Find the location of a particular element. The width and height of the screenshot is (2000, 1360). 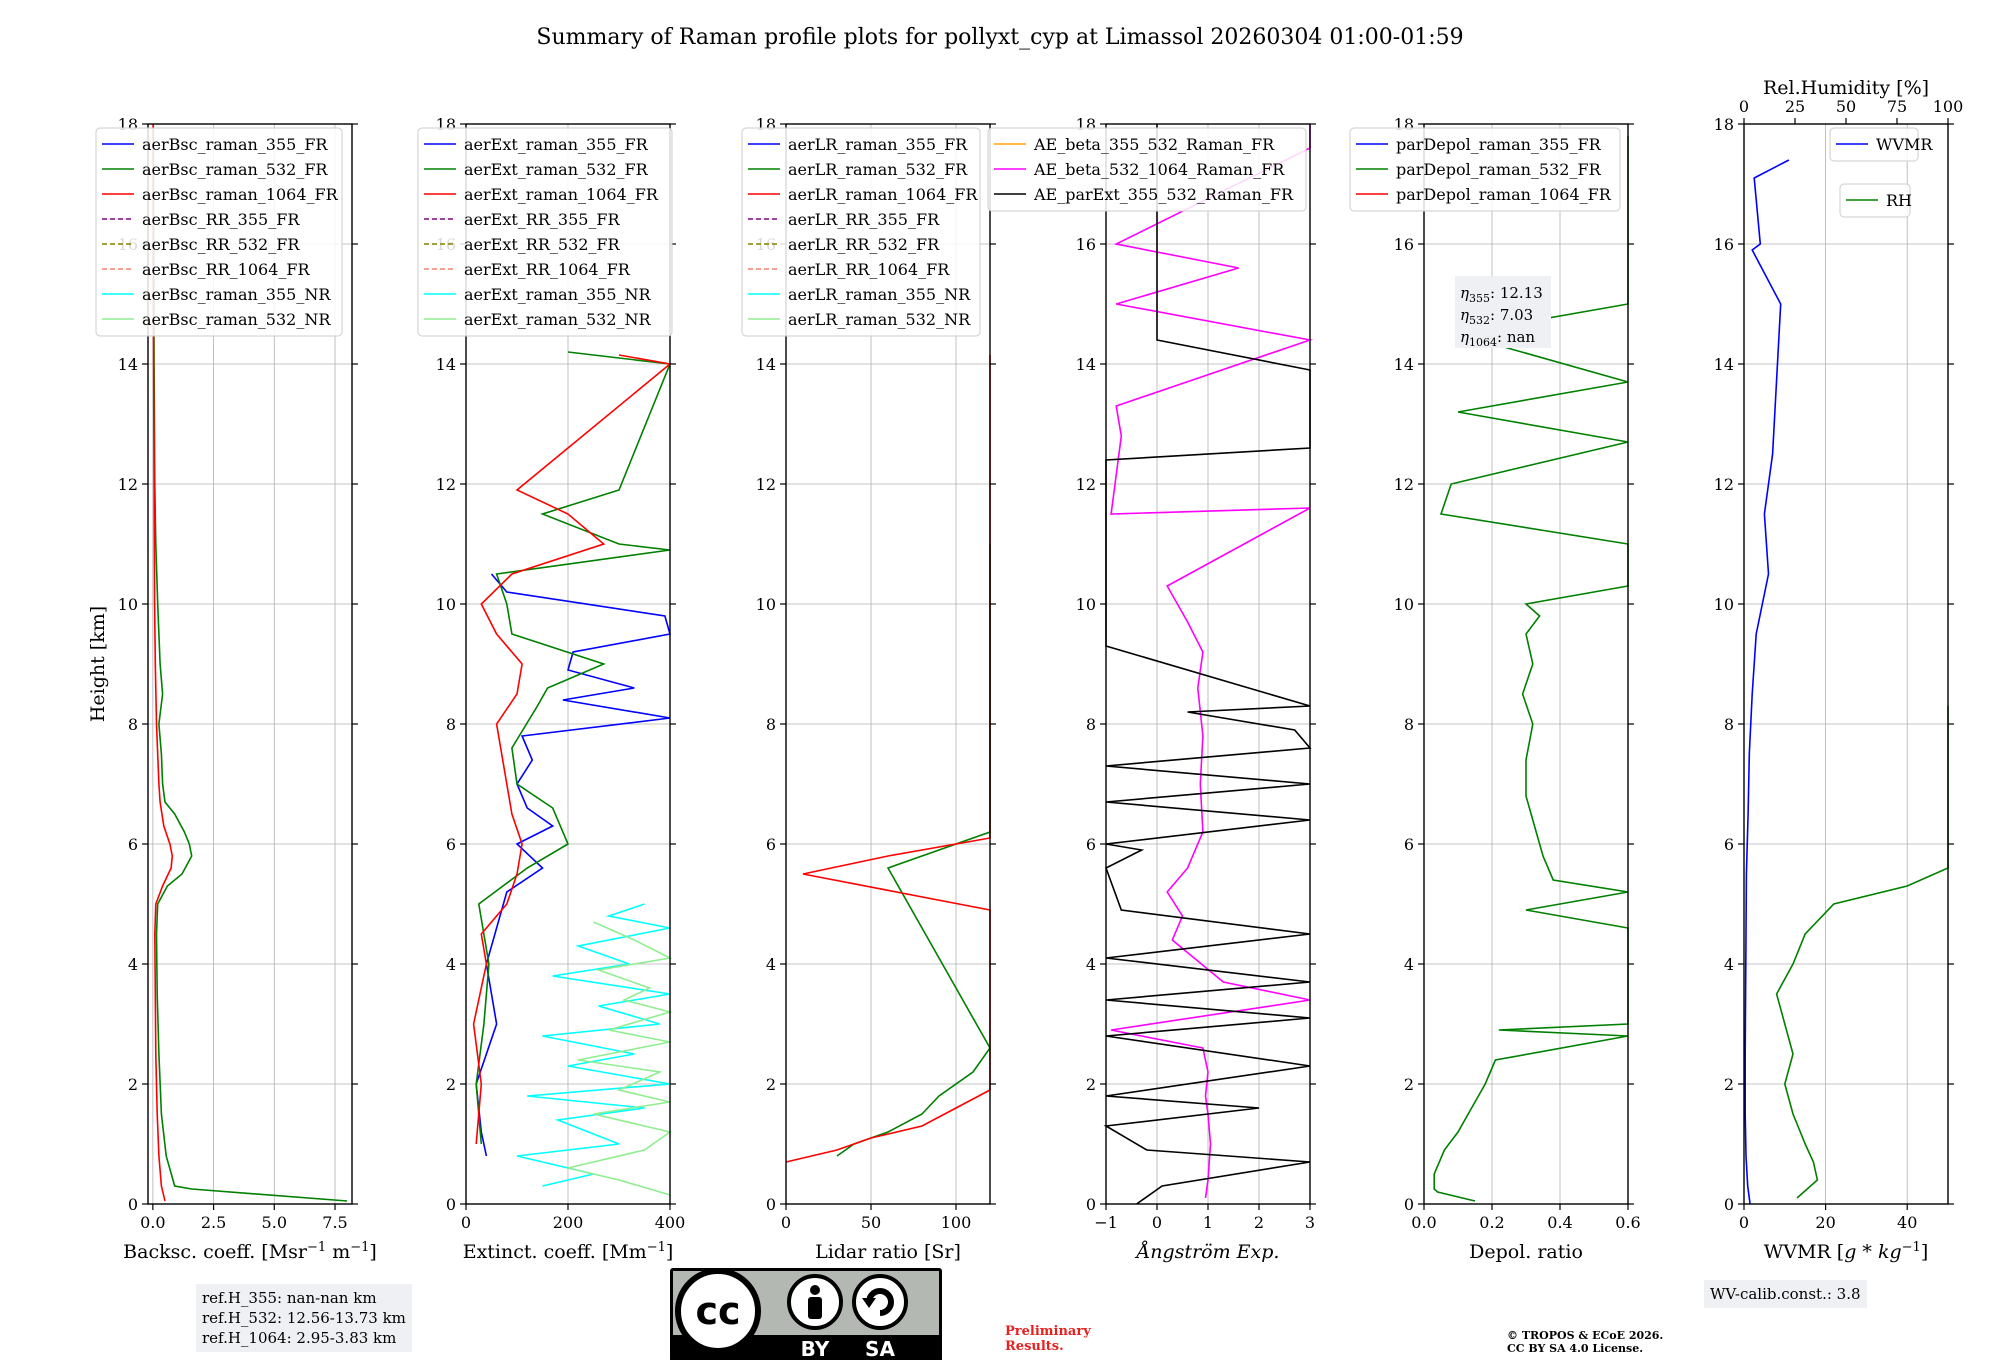

legend-entry: aerLR_raman_532_NR is located at coordinates (879, 319).